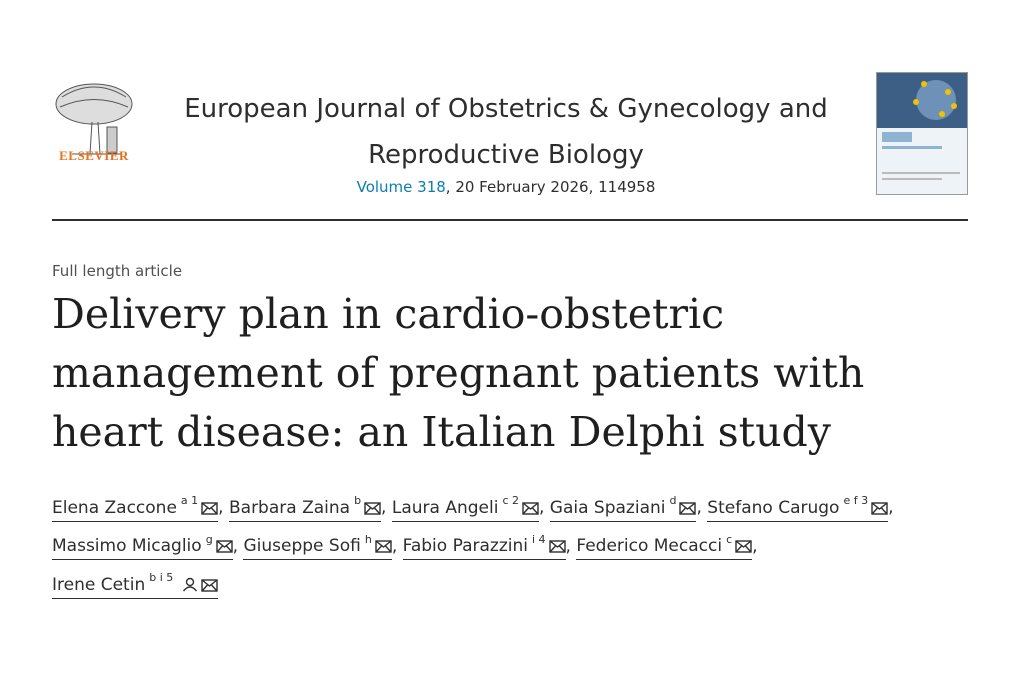  Describe the element at coordinates (94, 119) in the screenshot. I see `elsevier-logo` at that location.